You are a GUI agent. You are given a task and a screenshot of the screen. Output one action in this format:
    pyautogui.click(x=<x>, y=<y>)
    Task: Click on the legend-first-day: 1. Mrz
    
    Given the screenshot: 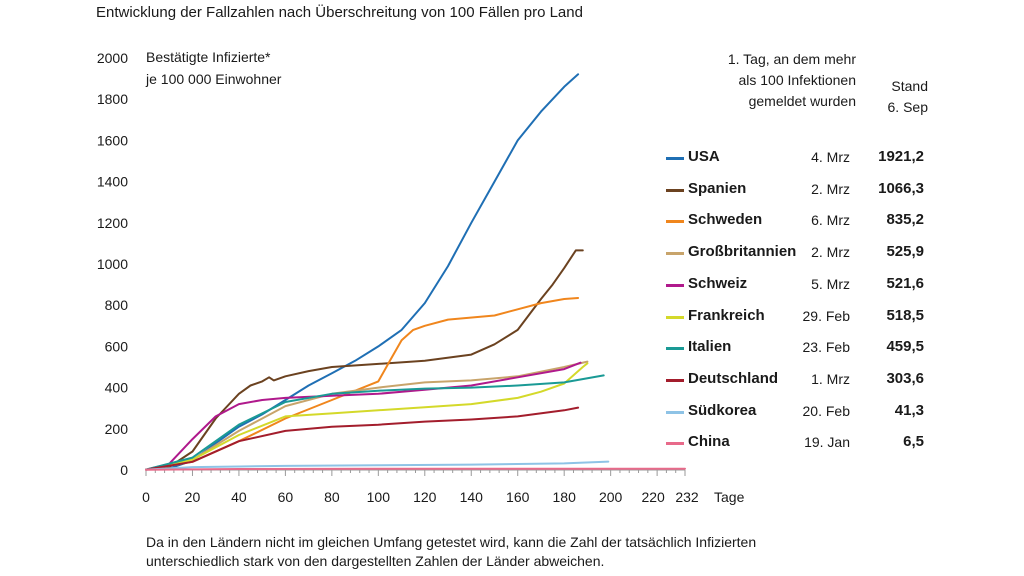 What is the action you would take?
    pyautogui.click(x=830, y=378)
    